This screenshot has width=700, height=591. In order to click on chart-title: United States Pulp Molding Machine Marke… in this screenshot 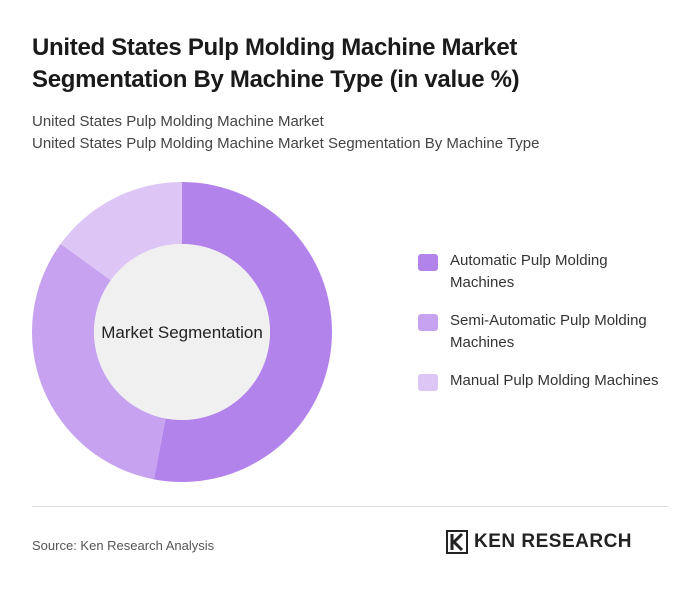, I will do `click(276, 63)`.